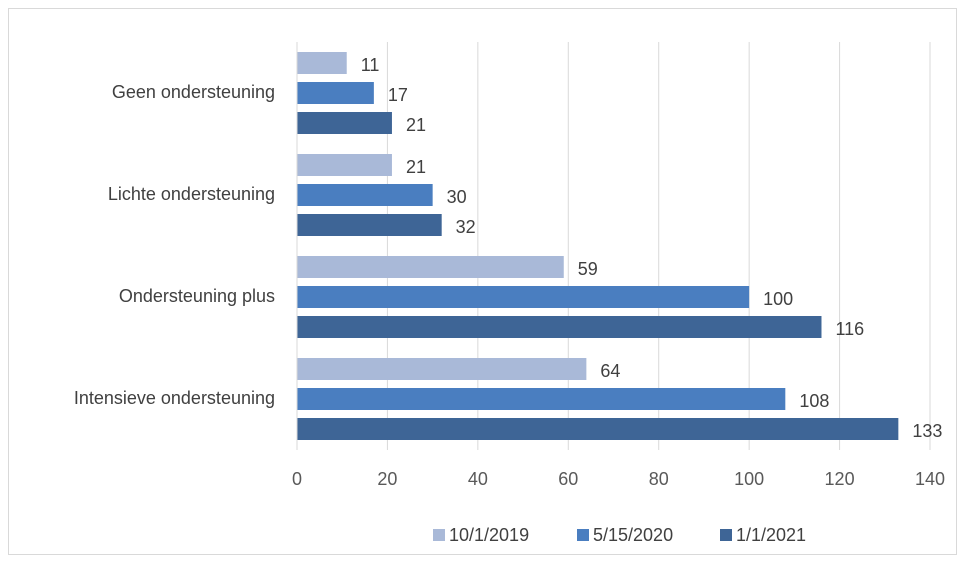 Image resolution: width=965 pixels, height=568 pixels. What do you see at coordinates (610, 371) in the screenshot?
I see `data-label: 64` at bounding box center [610, 371].